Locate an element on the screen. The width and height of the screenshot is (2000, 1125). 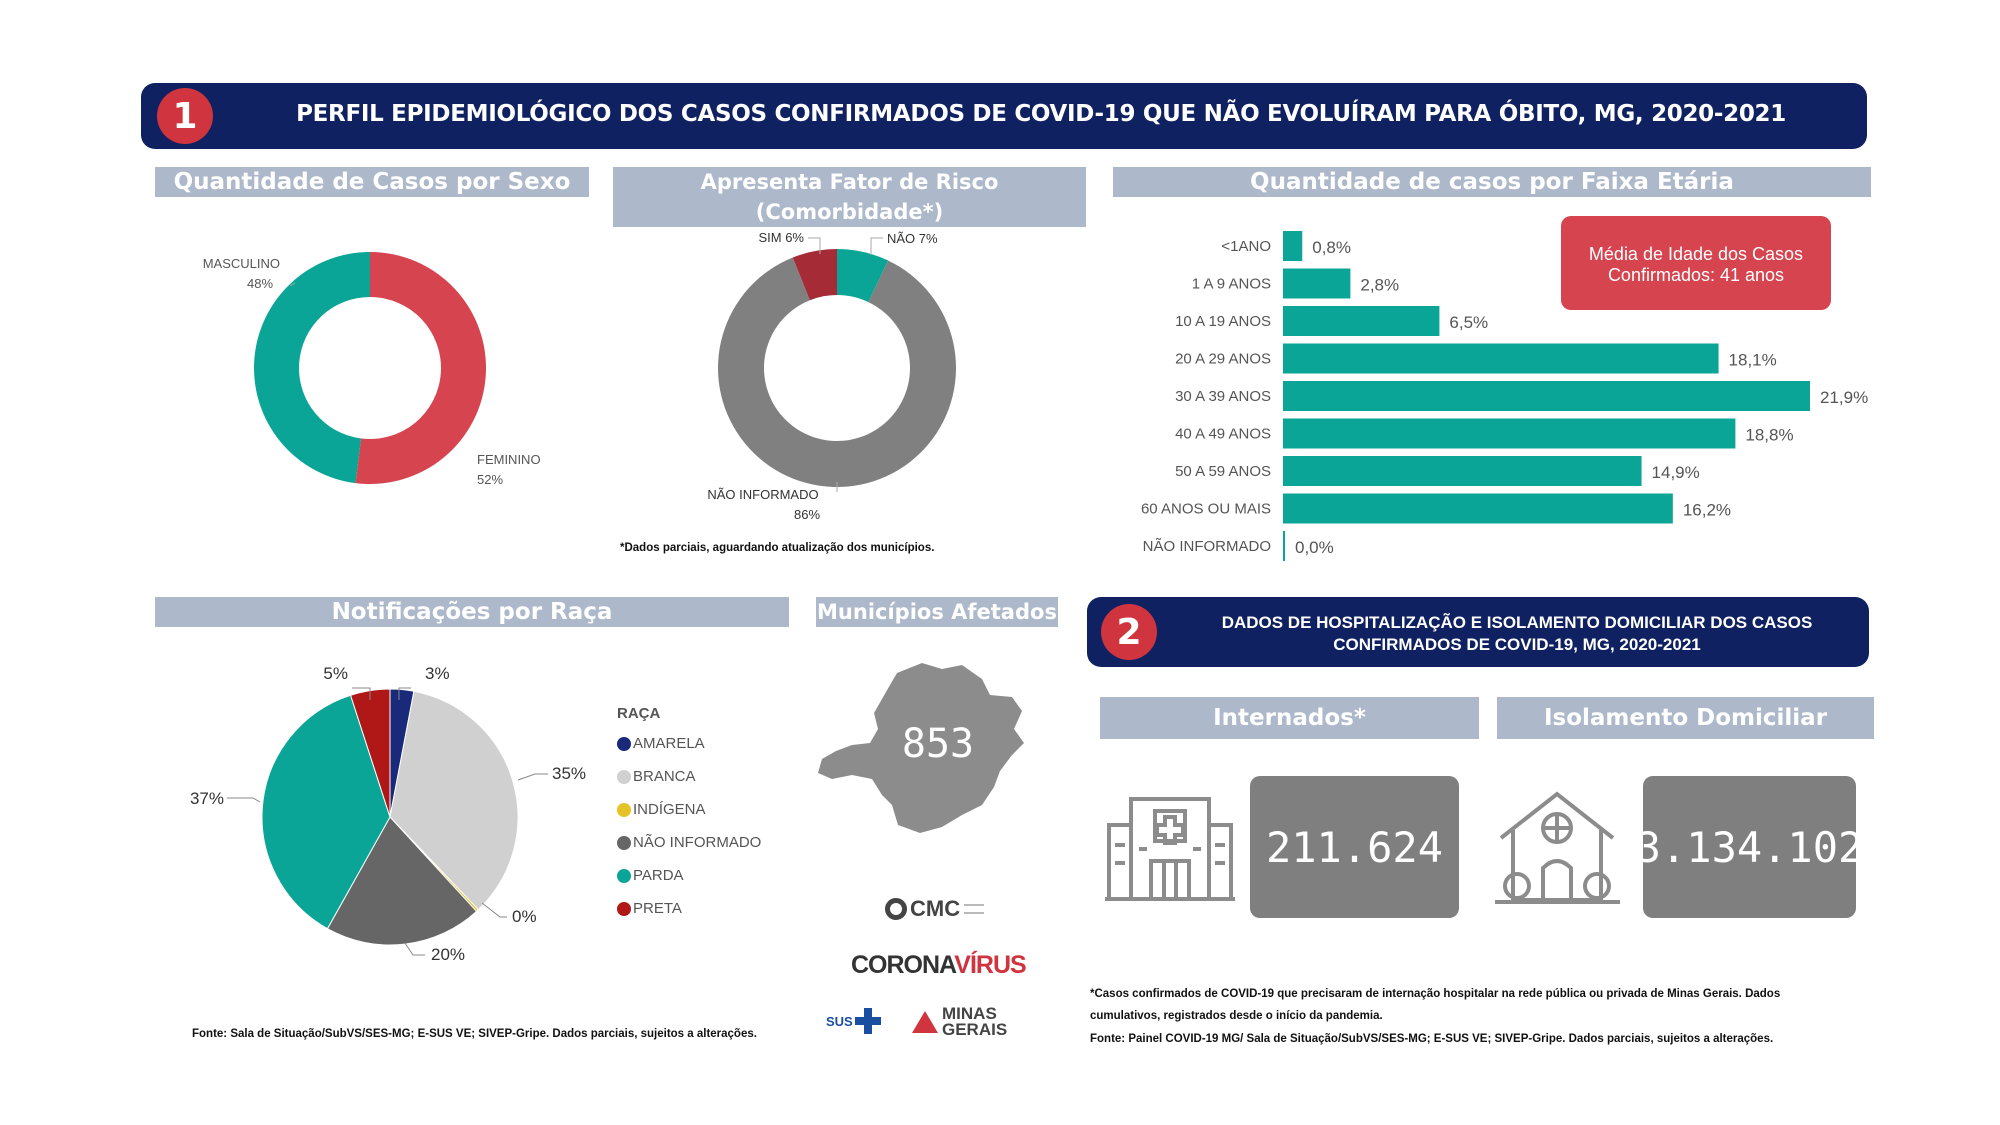
nao-leader is located at coordinates (876, 246).